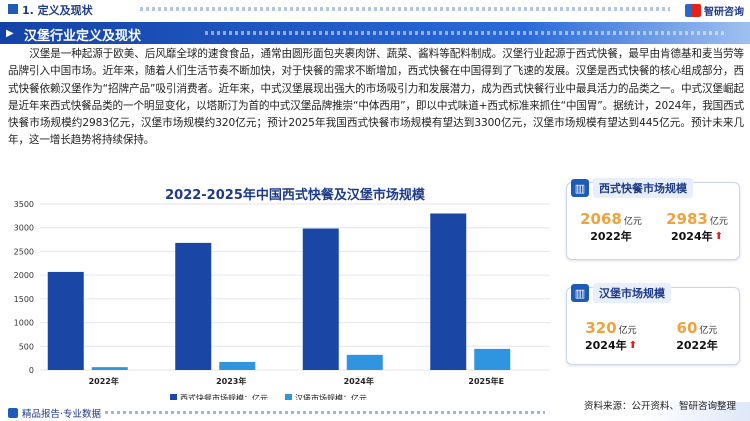  I want to click on title-banner: ▶ 汉堡行业定义及现状, so click(375, 33).